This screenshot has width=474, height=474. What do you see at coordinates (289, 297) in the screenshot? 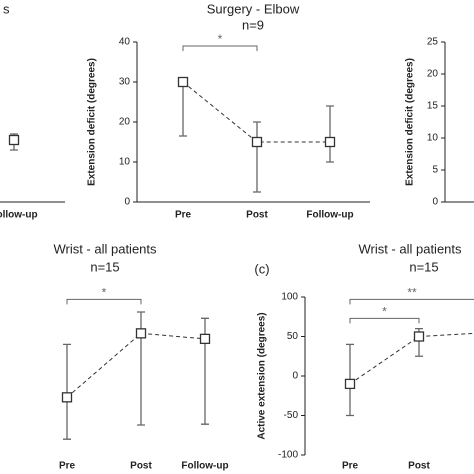
I see `y-tick-label: 100` at bounding box center [289, 297].